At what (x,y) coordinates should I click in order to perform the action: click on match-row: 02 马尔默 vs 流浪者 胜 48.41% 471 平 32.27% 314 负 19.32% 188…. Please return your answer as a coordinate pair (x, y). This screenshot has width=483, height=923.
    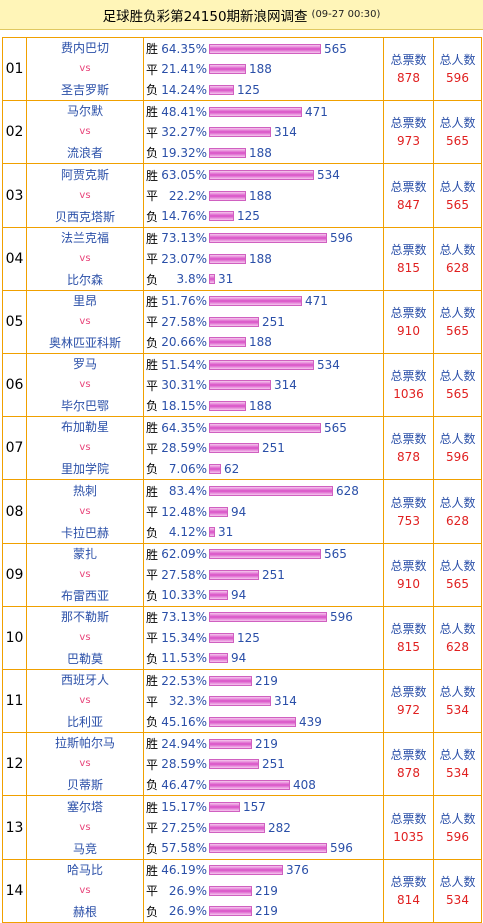
    Looking at the image, I should click on (242, 132).